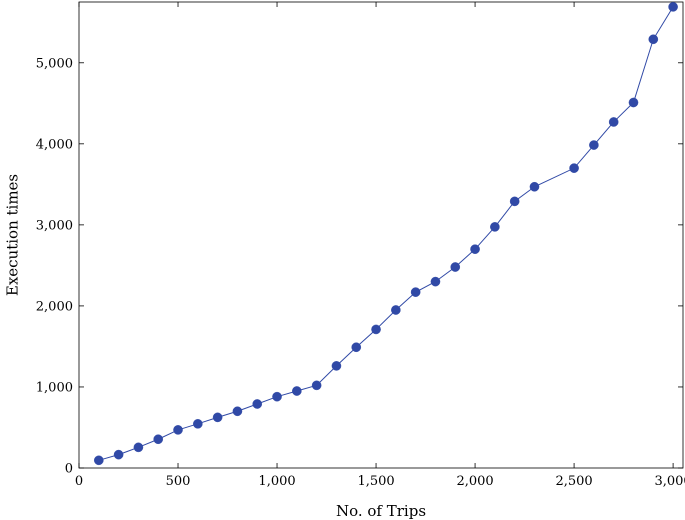  What do you see at coordinates (276, 481) in the screenshot?
I see `x-tick-label: 1,000` at bounding box center [276, 481].